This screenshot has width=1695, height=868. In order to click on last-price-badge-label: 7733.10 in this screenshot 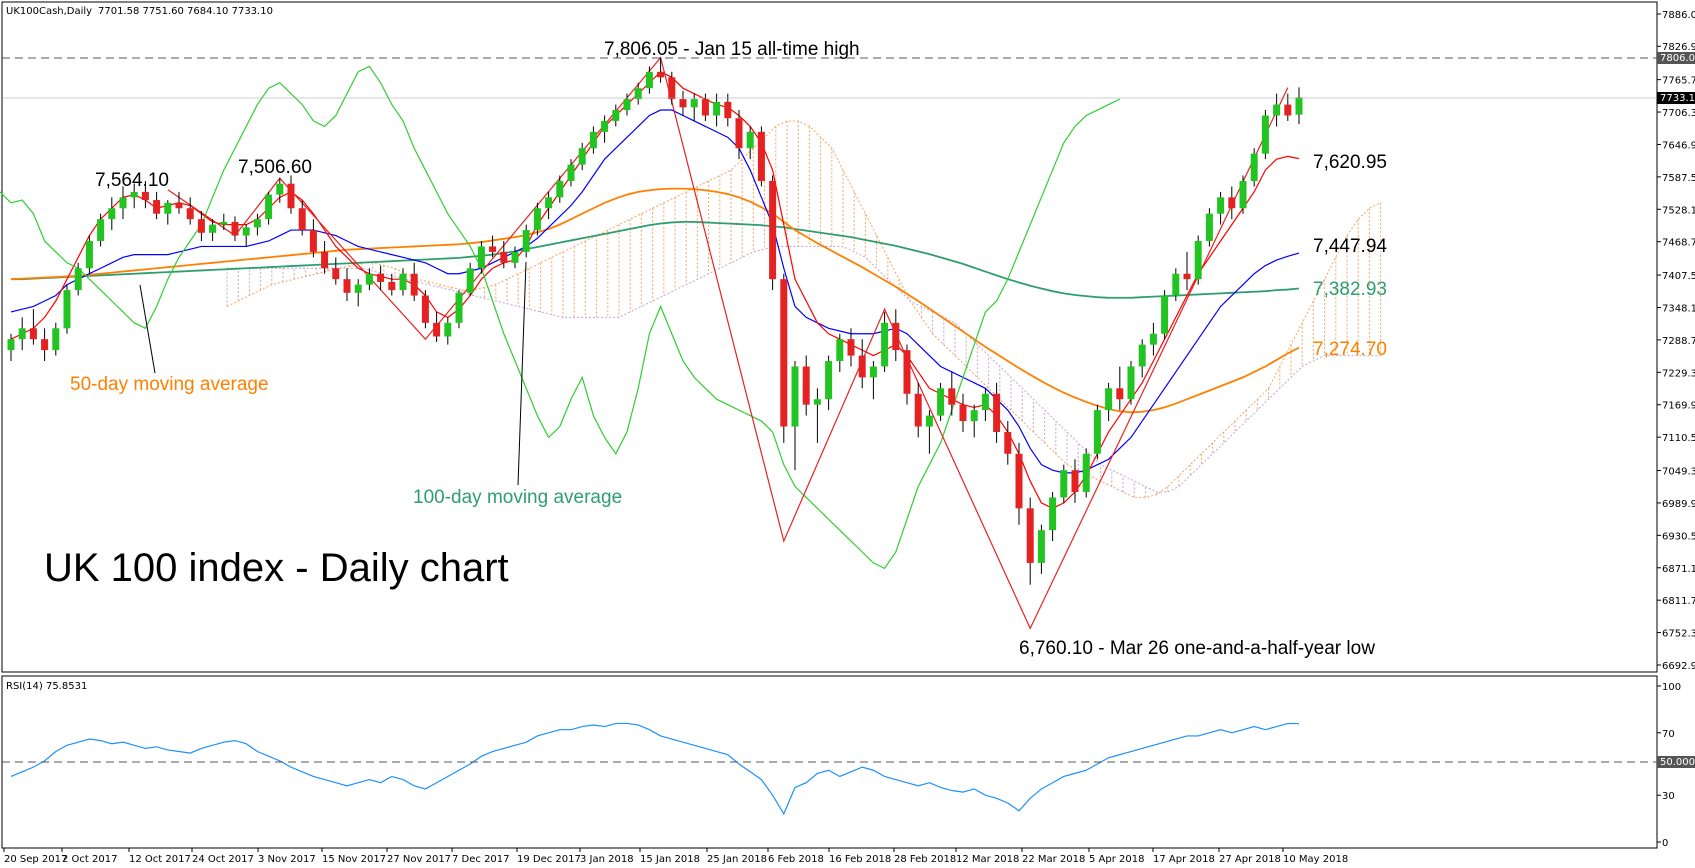, I will do `click(1677, 98)`.